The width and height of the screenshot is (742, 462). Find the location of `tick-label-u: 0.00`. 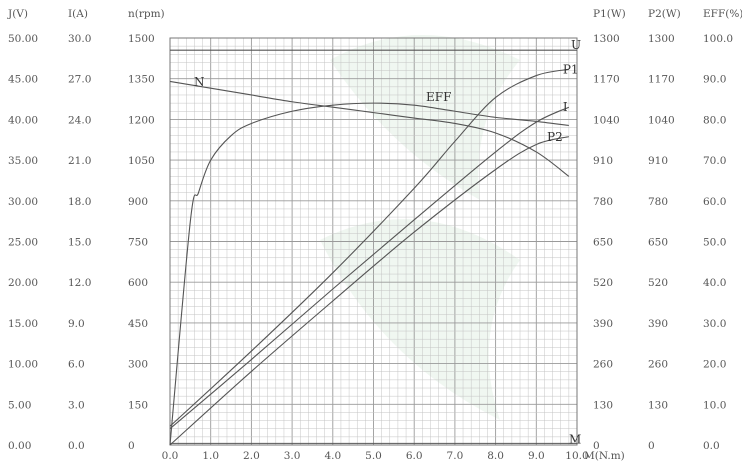

tick-label-u: 0.00 is located at coordinates (19, 446).